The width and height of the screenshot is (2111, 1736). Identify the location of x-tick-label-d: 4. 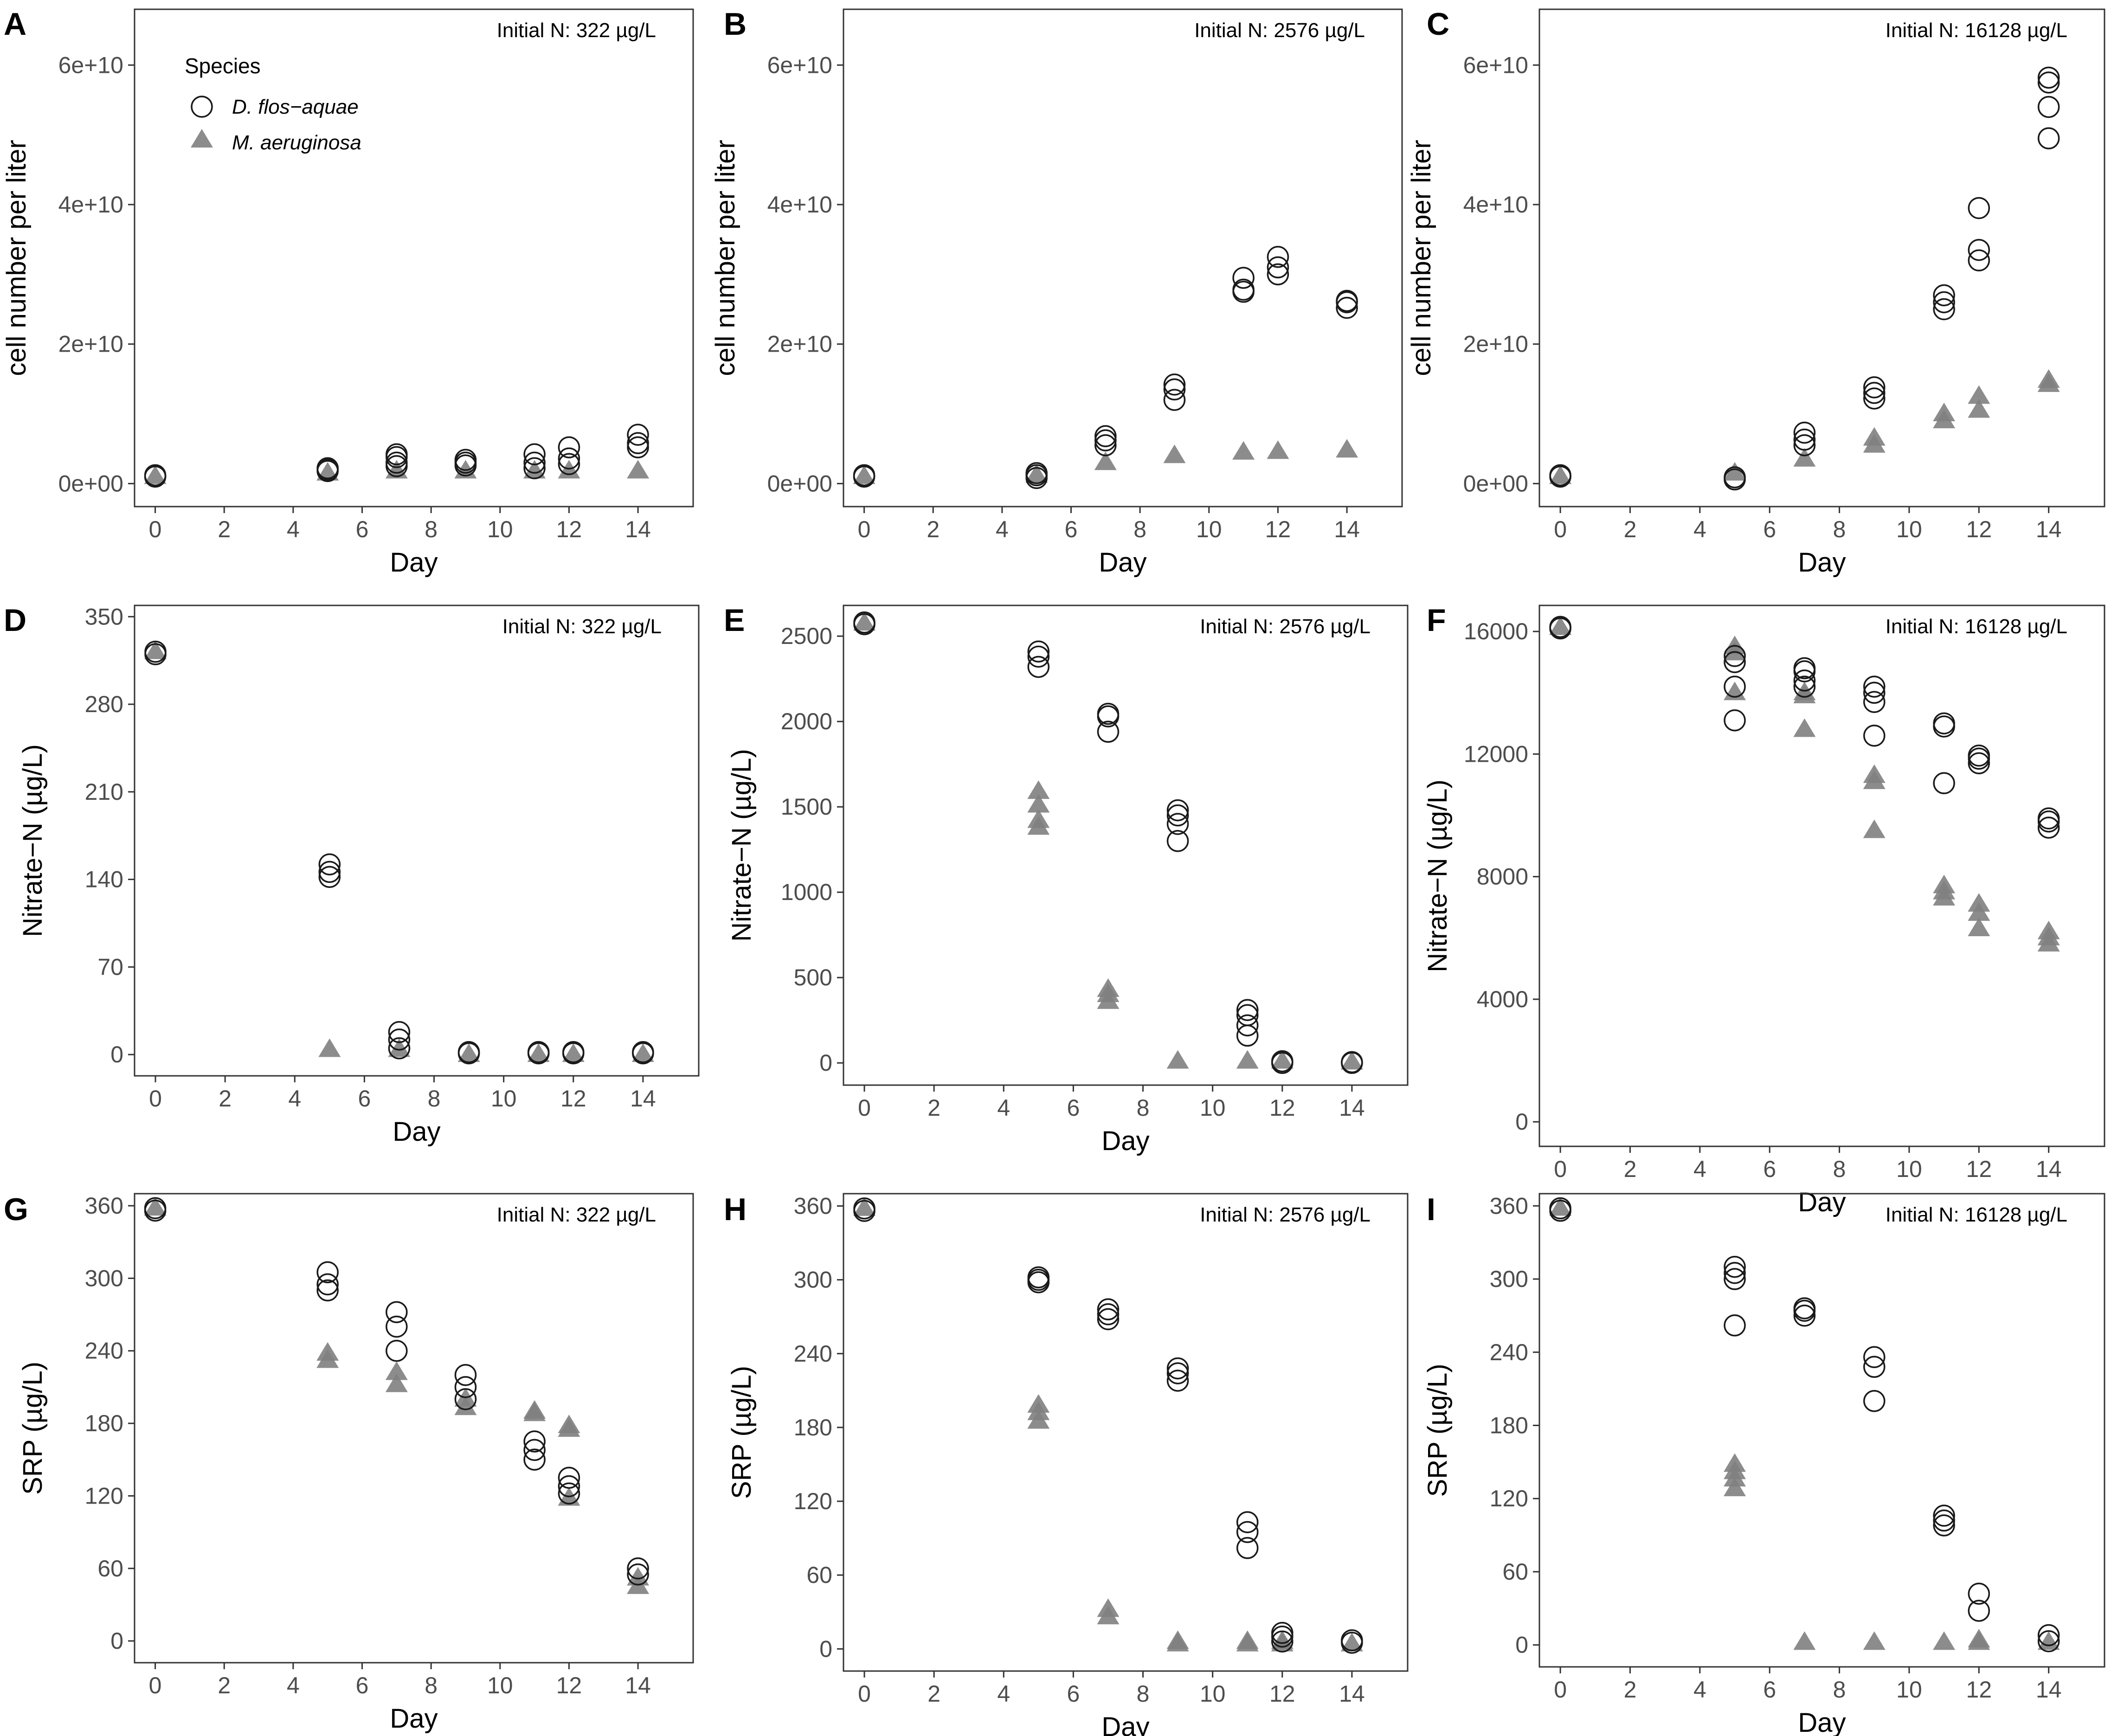
(294, 1099).